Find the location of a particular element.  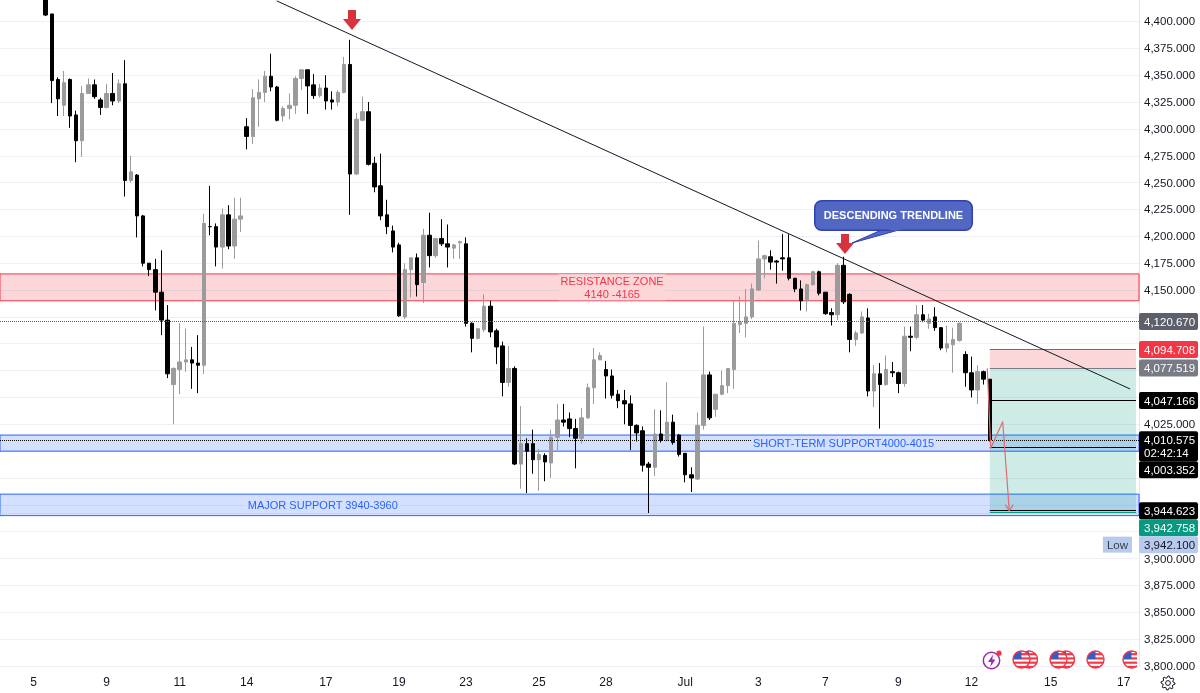

x-tick-label: 17 is located at coordinates (326, 682).